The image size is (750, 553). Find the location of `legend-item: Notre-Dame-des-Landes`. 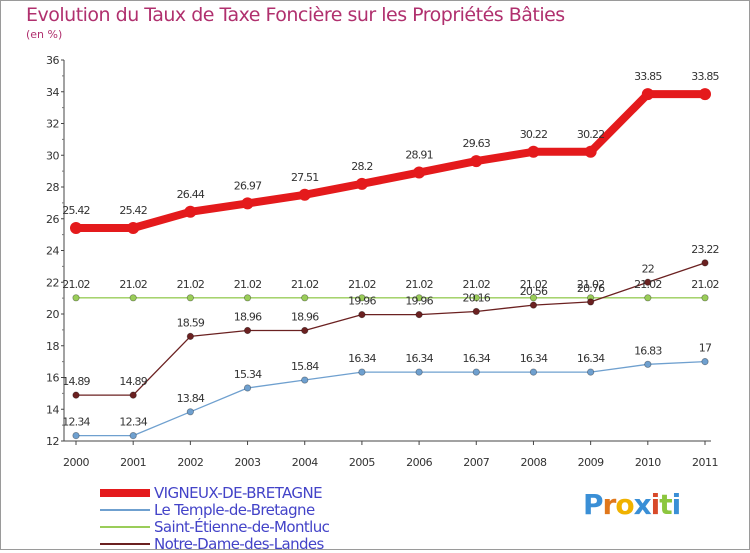

legend-item: Notre-Dame-des-Landes is located at coordinates (214, 543).